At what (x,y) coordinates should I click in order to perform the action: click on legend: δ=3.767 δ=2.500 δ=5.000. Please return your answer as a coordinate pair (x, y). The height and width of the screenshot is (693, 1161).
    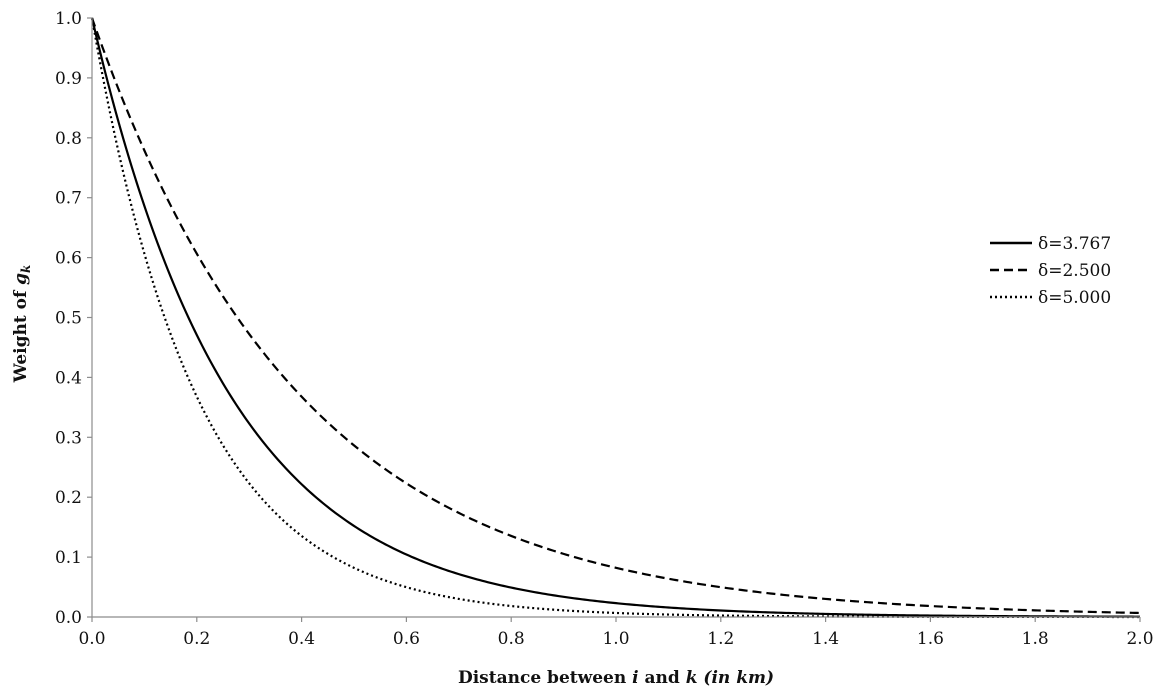
    Looking at the image, I should click on (1050, 271).